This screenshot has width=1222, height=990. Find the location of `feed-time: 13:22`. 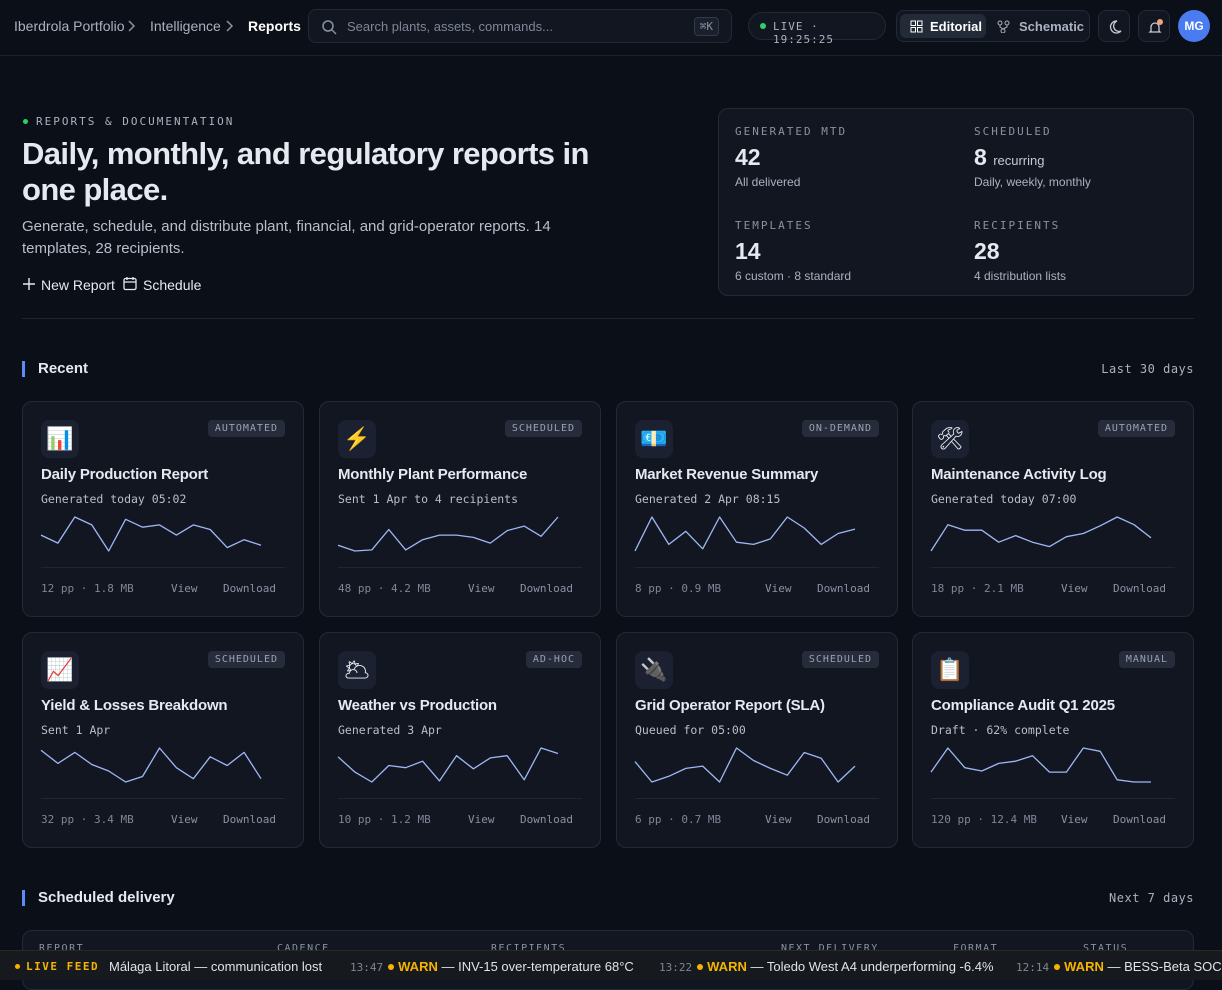

feed-time: 13:22 is located at coordinates (676, 967).